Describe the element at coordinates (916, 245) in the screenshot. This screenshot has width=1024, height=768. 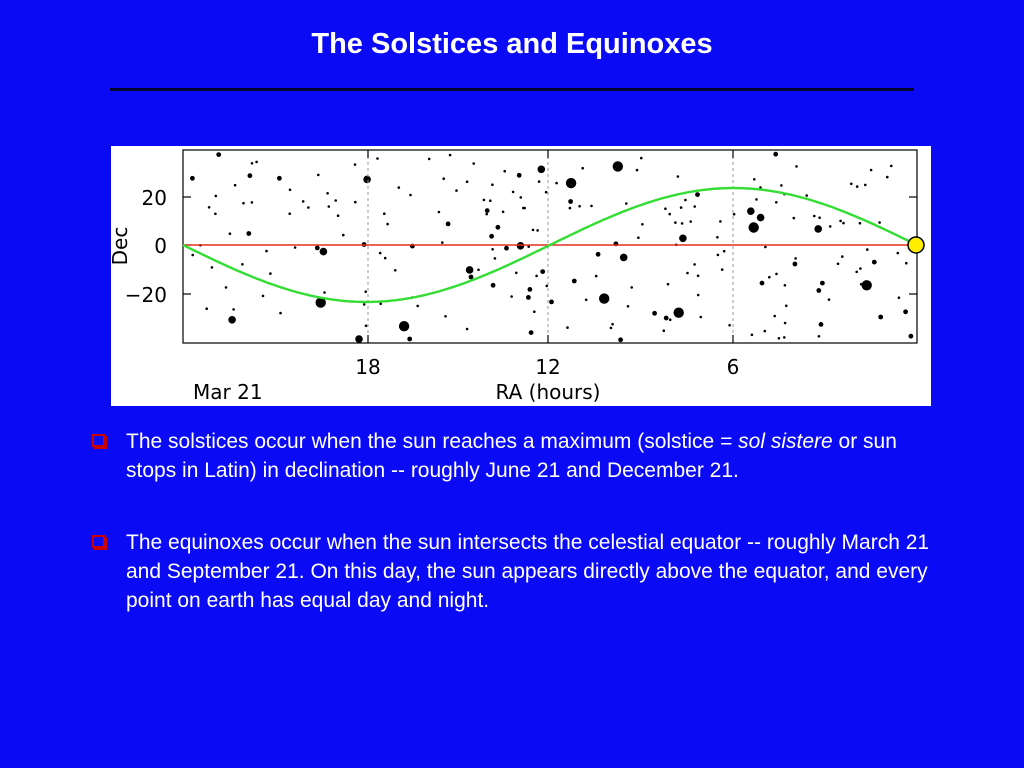
I see `sun-marker` at that location.